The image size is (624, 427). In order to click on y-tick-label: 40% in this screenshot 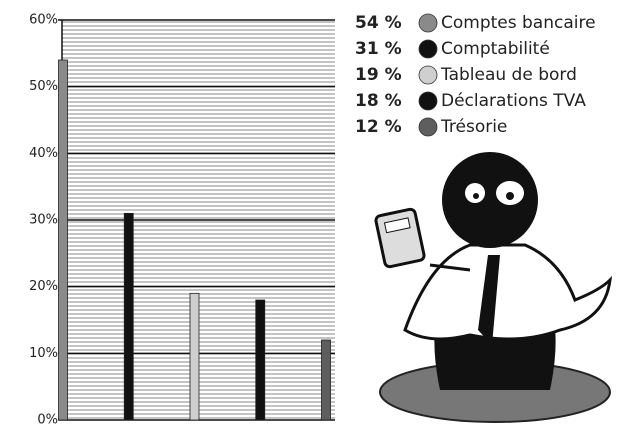, I will do `click(43, 153)`.